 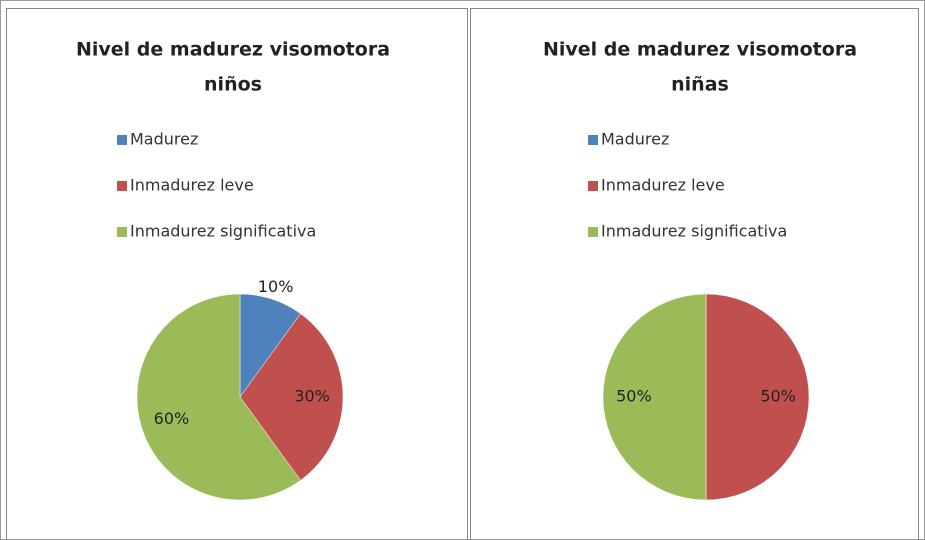 I want to click on data-label: 60%, so click(x=172, y=418).